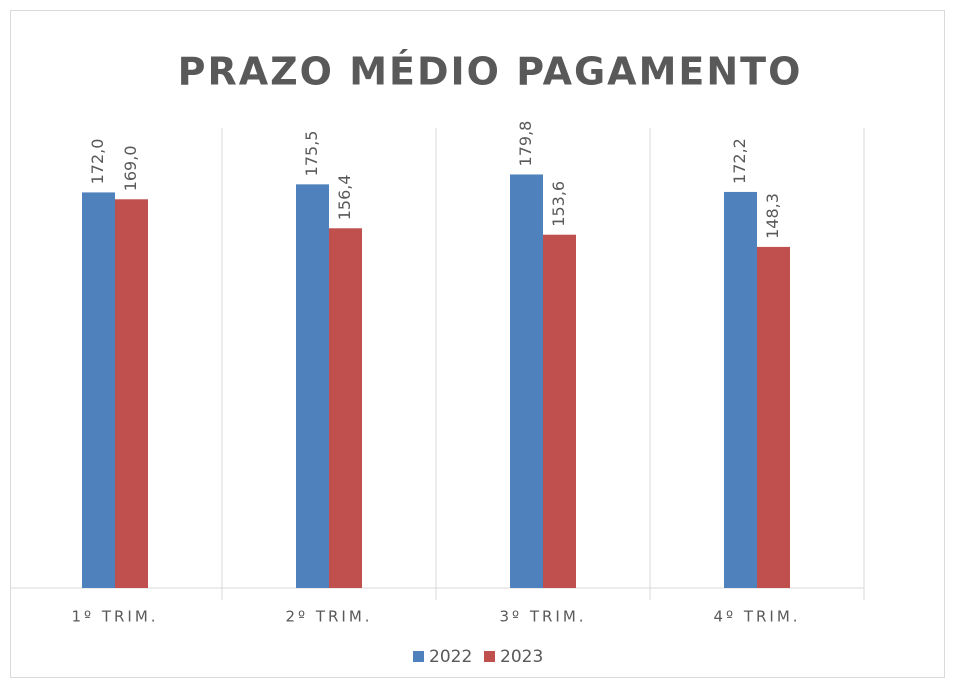  What do you see at coordinates (739, 161) in the screenshot?
I see `value-label: 172,2` at bounding box center [739, 161].